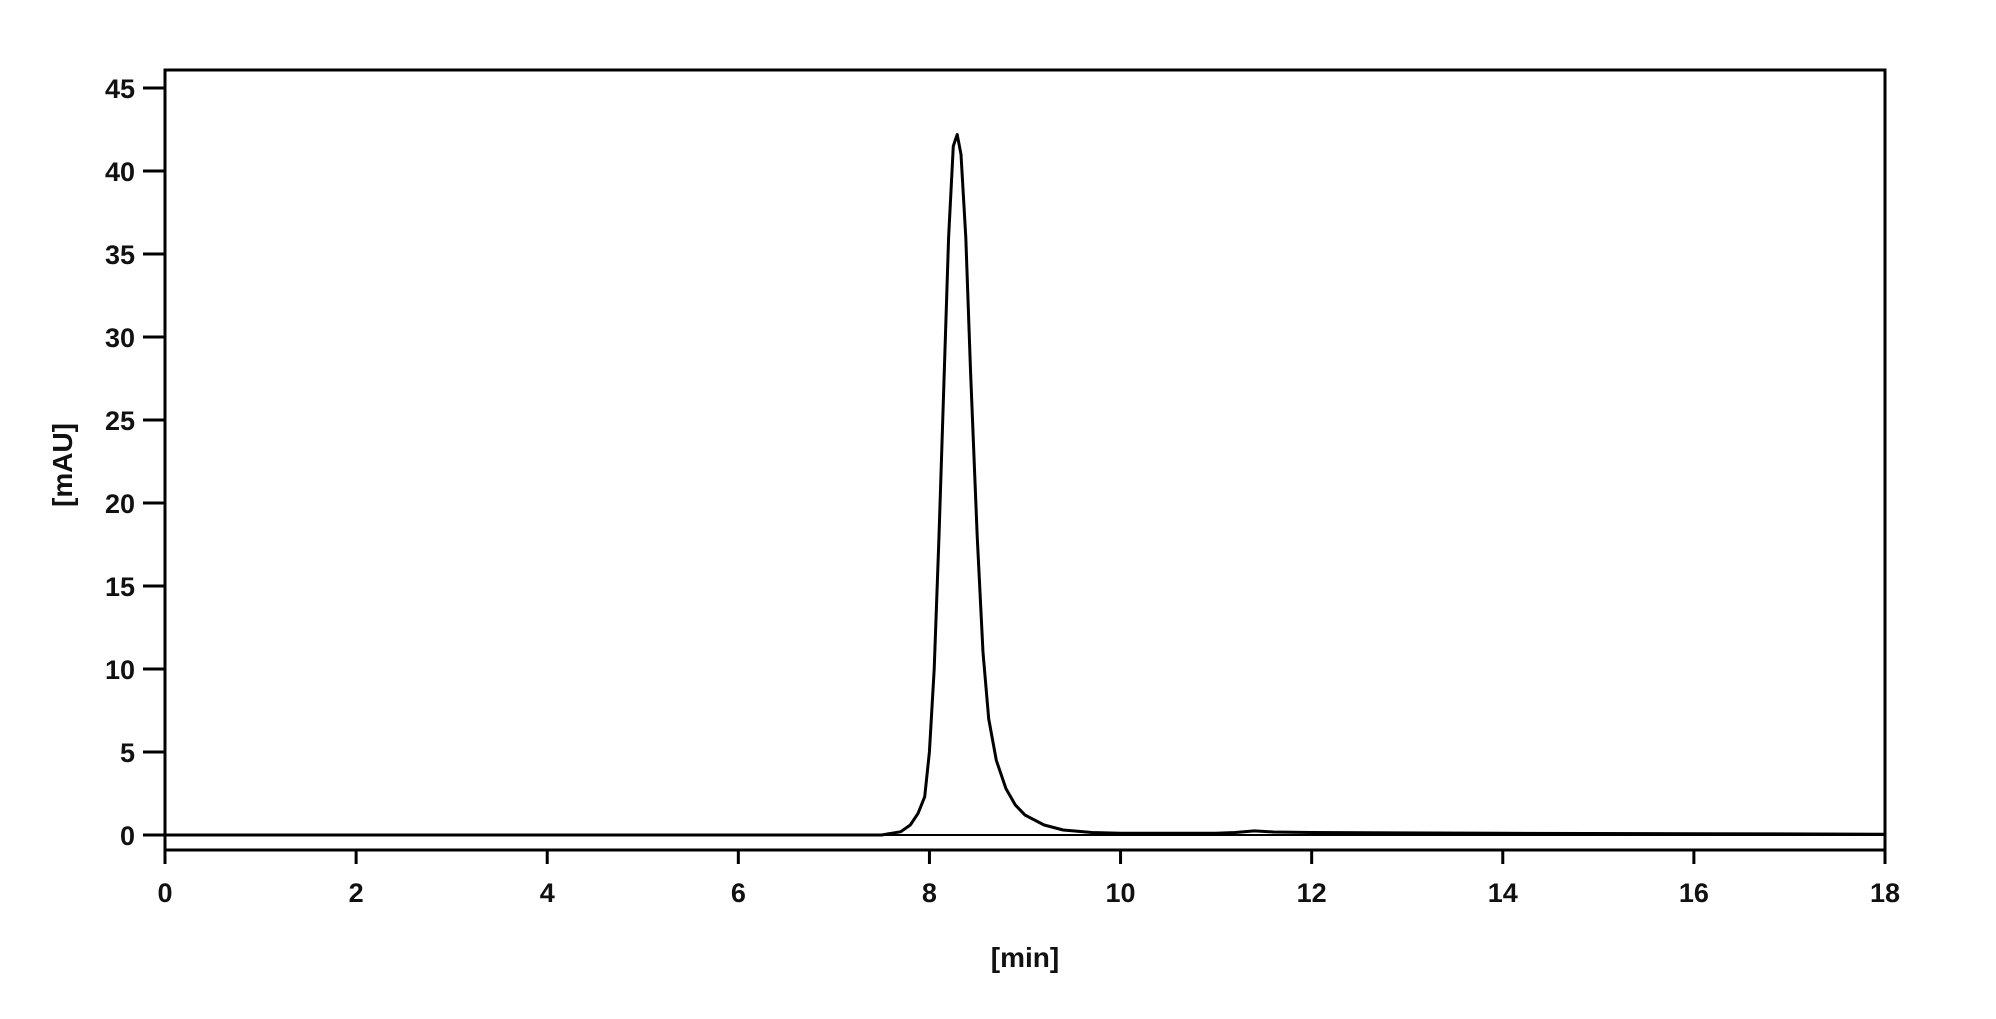  What do you see at coordinates (120, 172) in the screenshot?
I see `y-tick-label: 40` at bounding box center [120, 172].